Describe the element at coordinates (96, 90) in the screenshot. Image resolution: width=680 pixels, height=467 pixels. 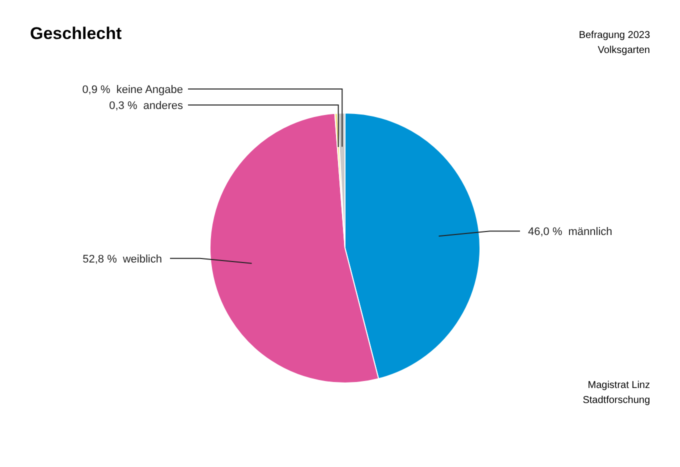
I see `data-label: 0,9 %` at that location.